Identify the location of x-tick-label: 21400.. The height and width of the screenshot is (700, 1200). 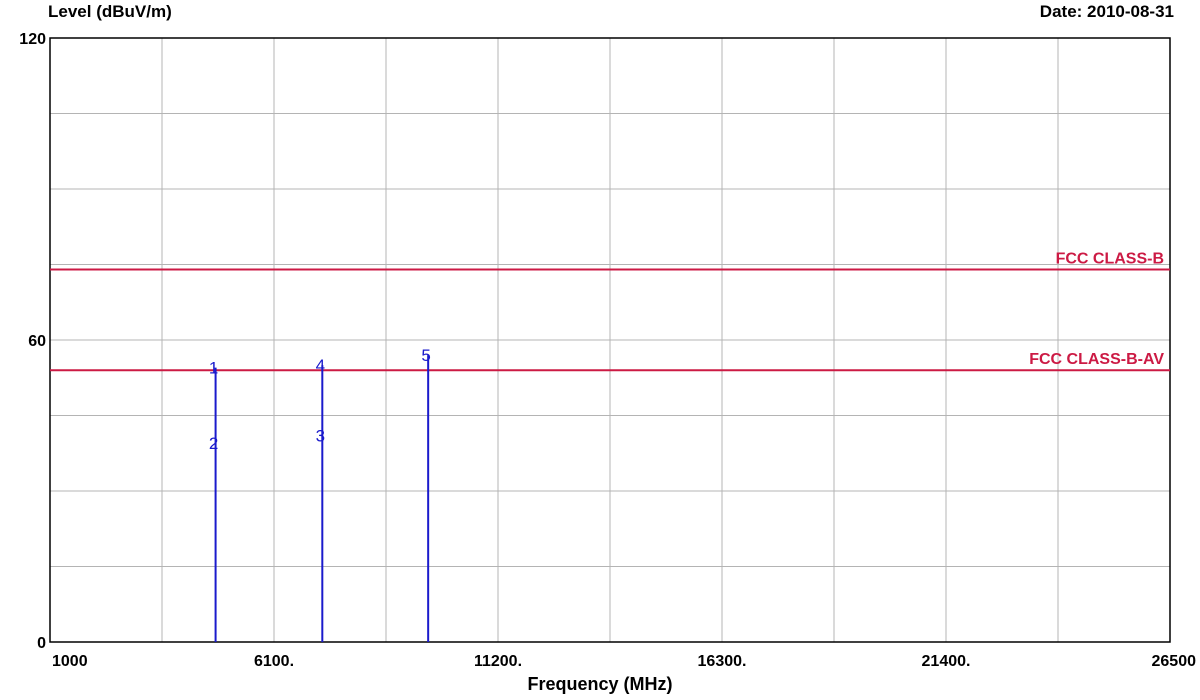
(946, 661).